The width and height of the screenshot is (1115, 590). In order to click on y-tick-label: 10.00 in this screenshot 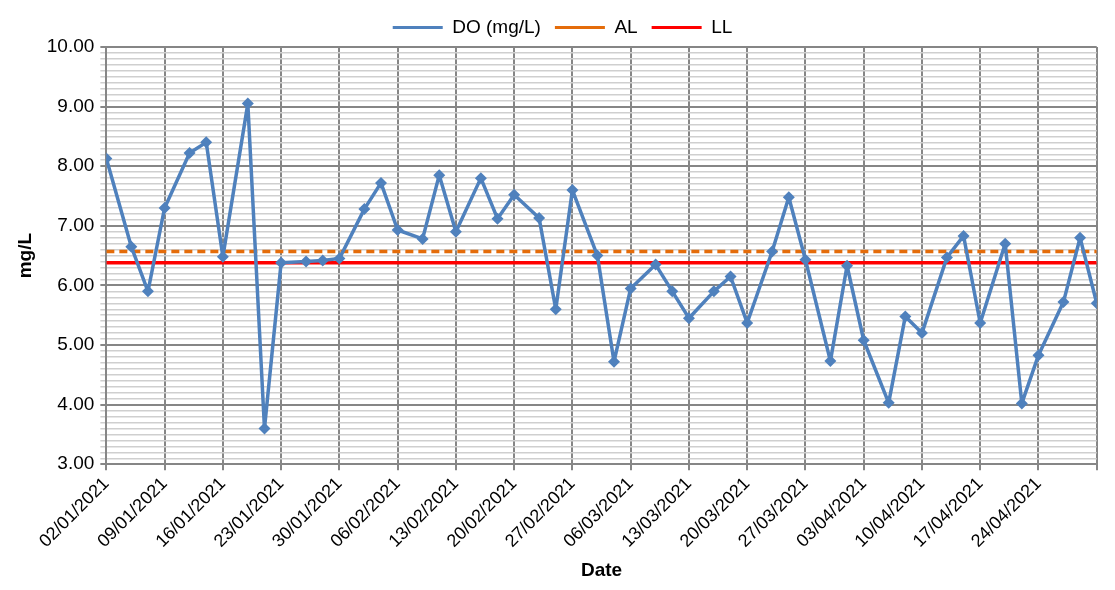, I will do `click(70, 46)`.